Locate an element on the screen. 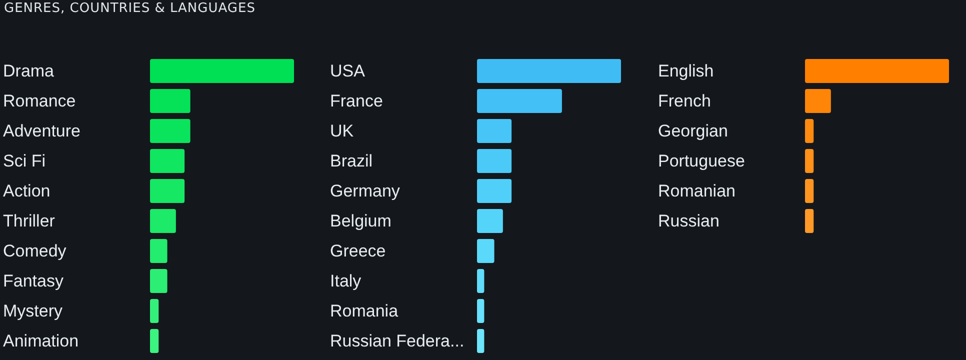 The image size is (966, 360). y-tick-label: Romania is located at coordinates (364, 311).